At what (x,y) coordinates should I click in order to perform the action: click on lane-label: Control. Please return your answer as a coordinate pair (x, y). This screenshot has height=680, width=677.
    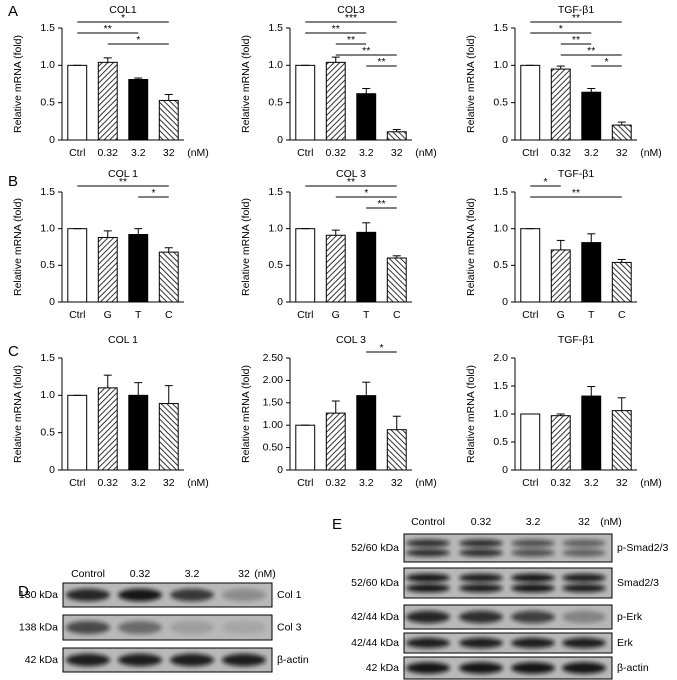
    Looking at the image, I should click on (428, 522).